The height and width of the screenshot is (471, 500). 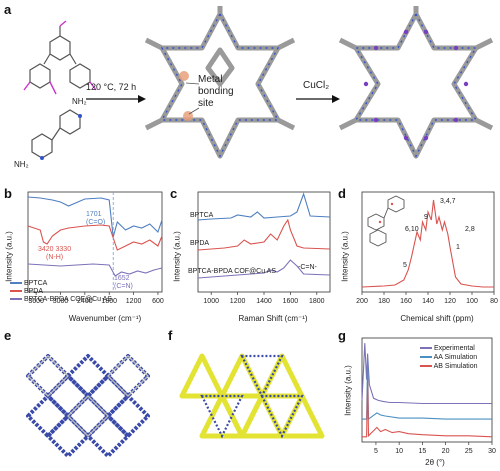 I want to click on chart-b-ticklabel-4: 1200, so click(x=134, y=301).